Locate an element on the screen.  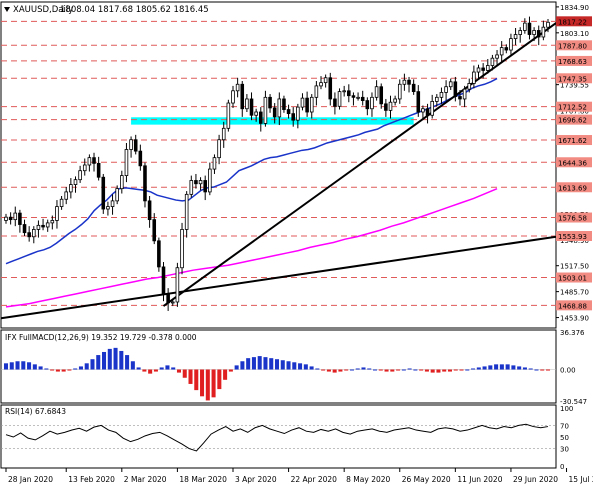
level-tag-label: 1613.69 is located at coordinates (572, 188).